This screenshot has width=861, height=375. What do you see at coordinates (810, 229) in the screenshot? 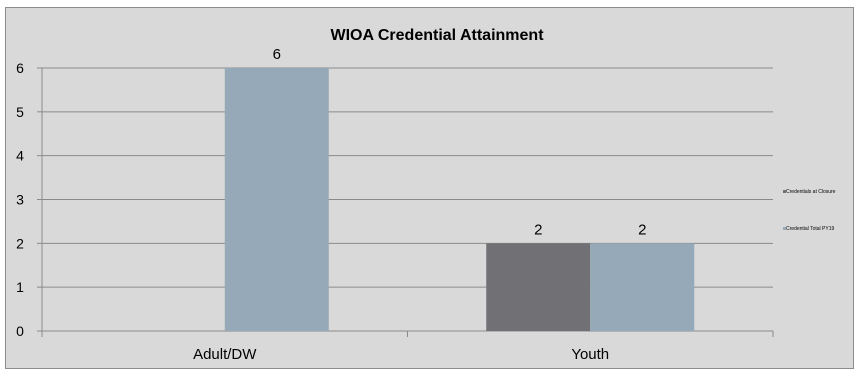
I see `legend-label: Credential Total PY19` at bounding box center [810, 229].